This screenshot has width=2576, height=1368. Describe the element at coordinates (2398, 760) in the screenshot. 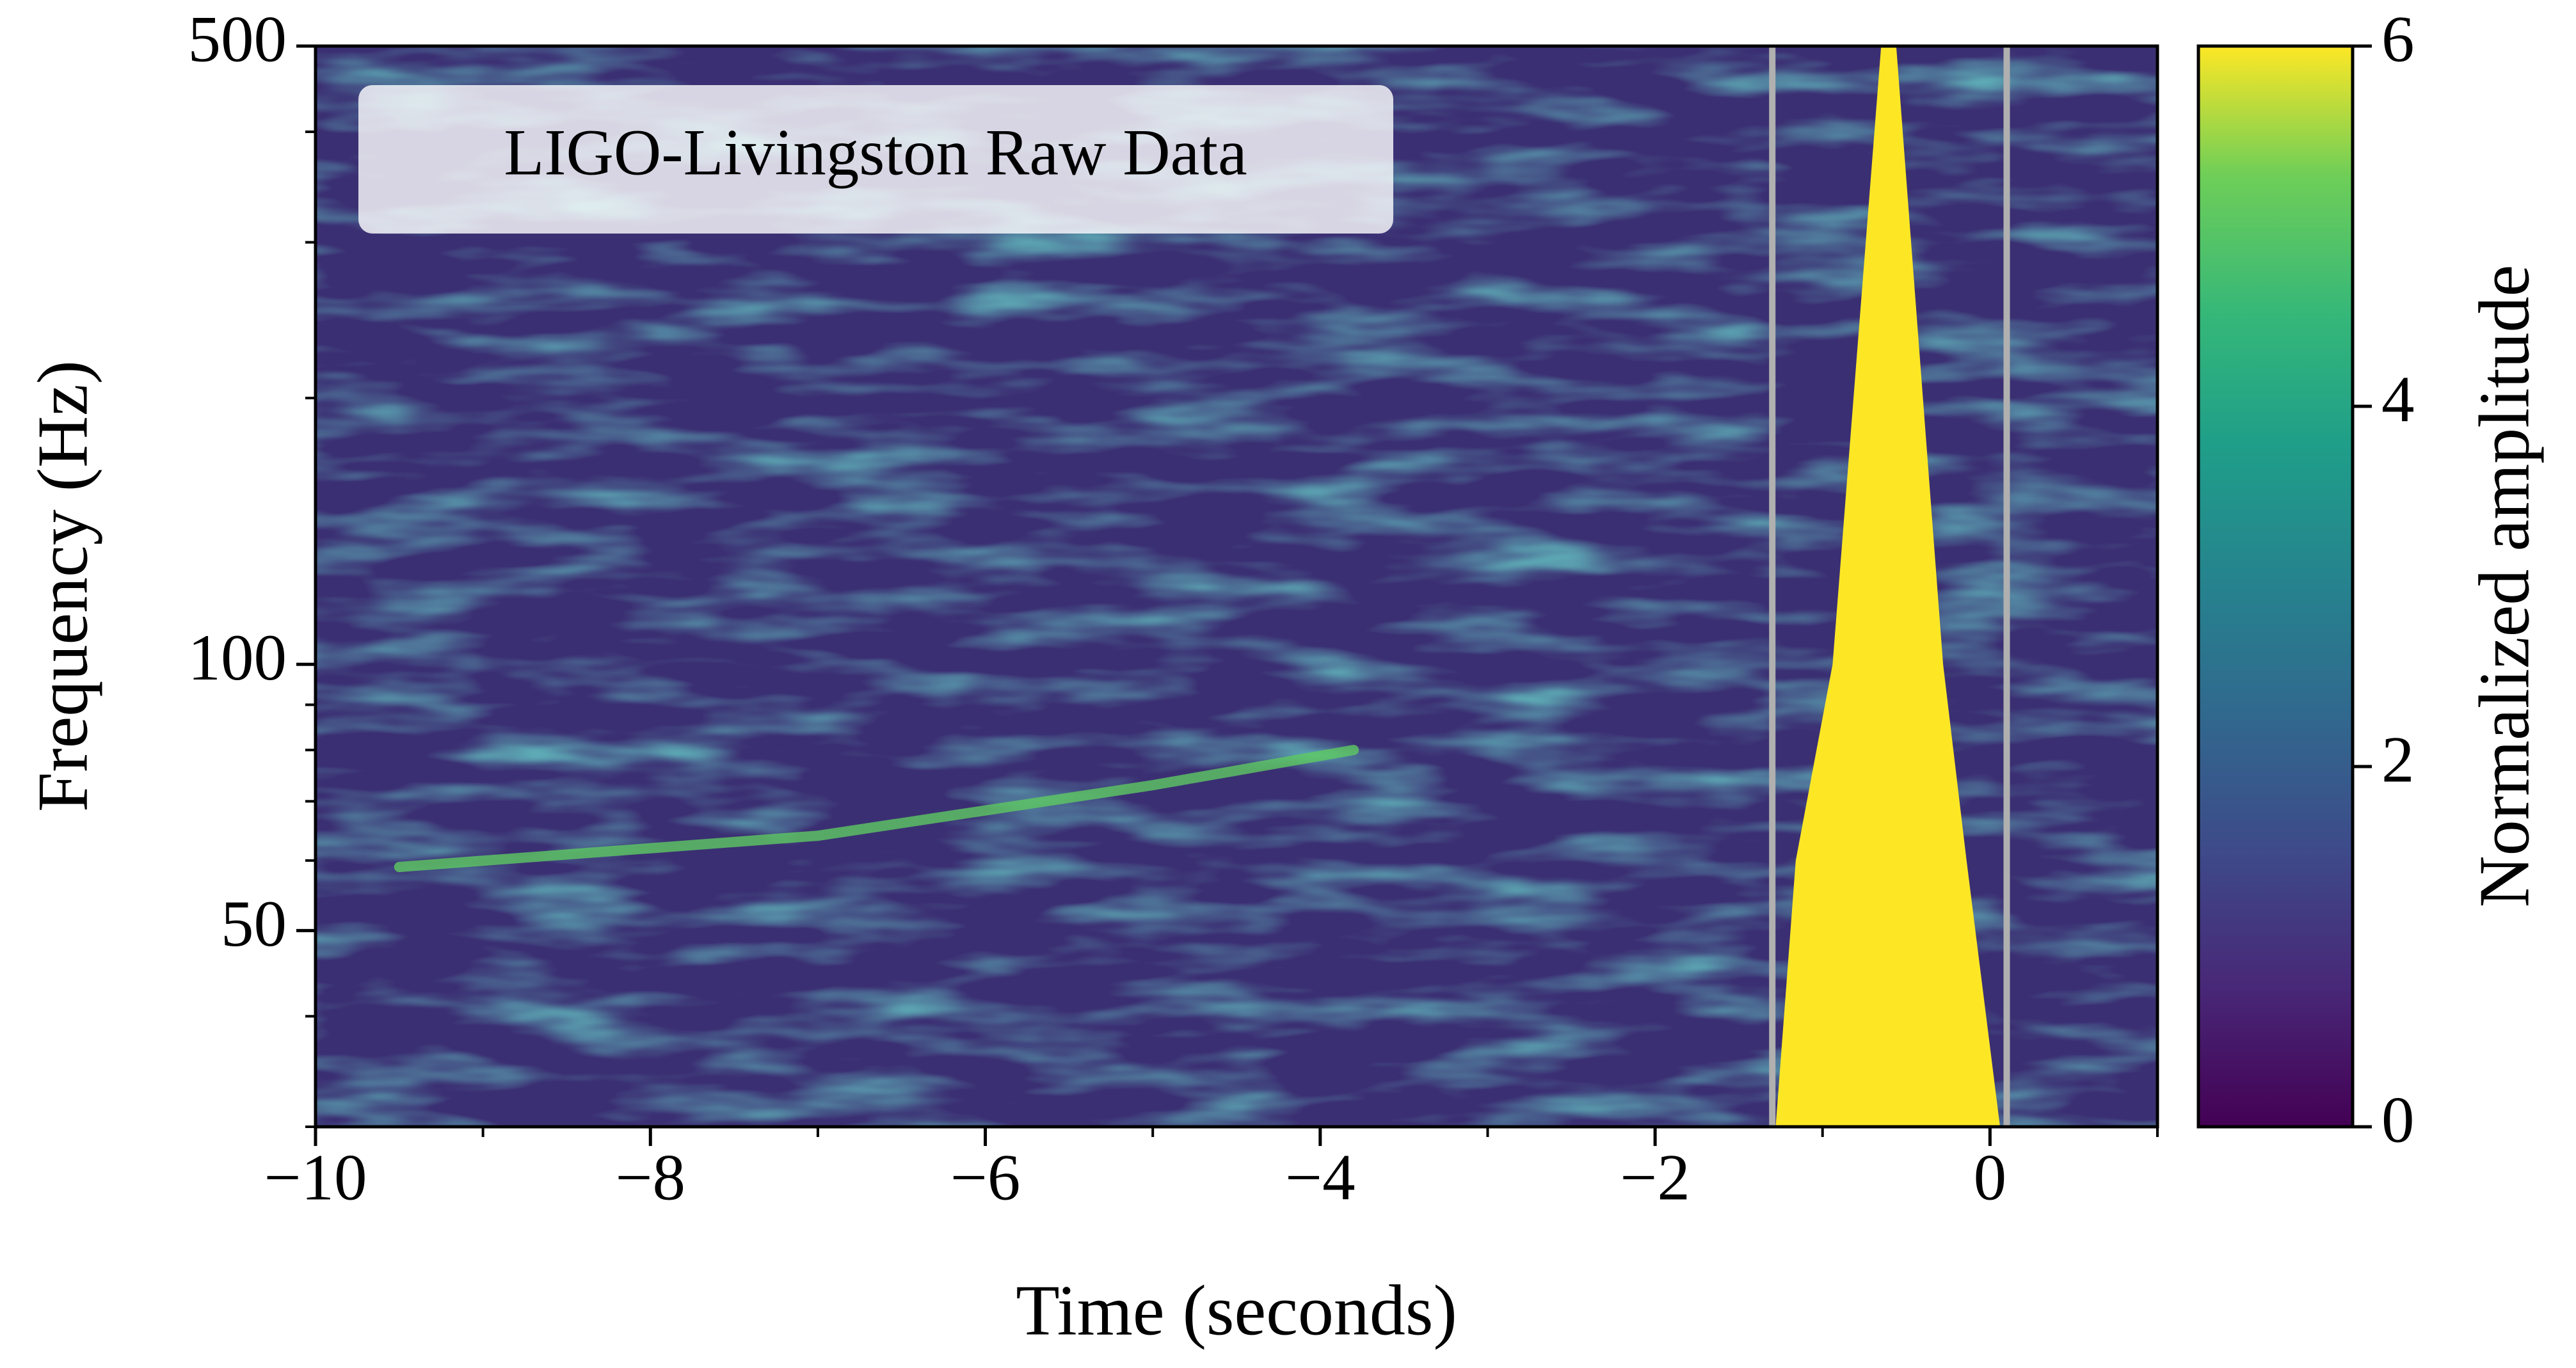

I see `colorbar-tick-label: 2` at that location.